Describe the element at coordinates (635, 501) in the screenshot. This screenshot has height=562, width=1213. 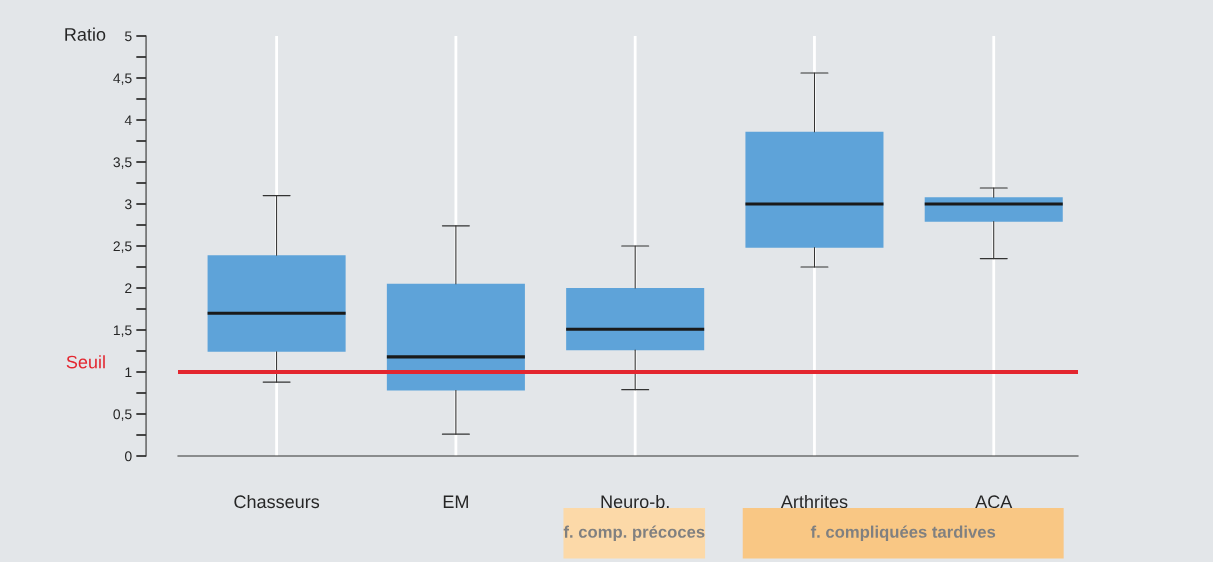
I see `x-tick-label: Neuro-b.` at that location.